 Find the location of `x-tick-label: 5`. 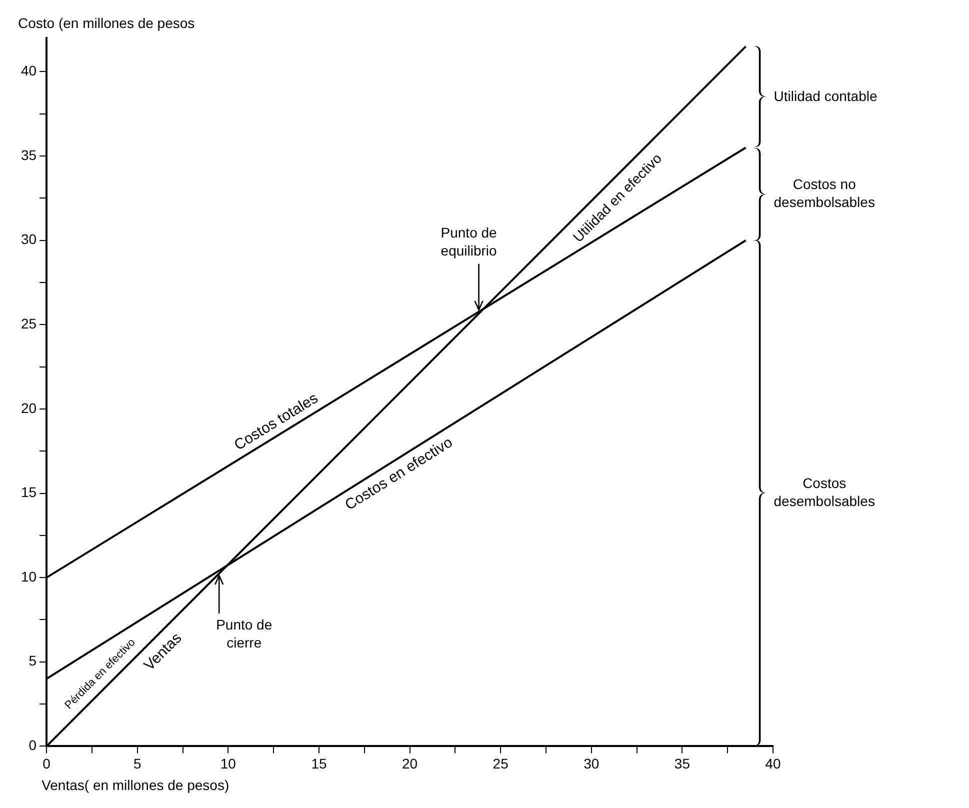

x-tick-label: 5 is located at coordinates (137, 763).